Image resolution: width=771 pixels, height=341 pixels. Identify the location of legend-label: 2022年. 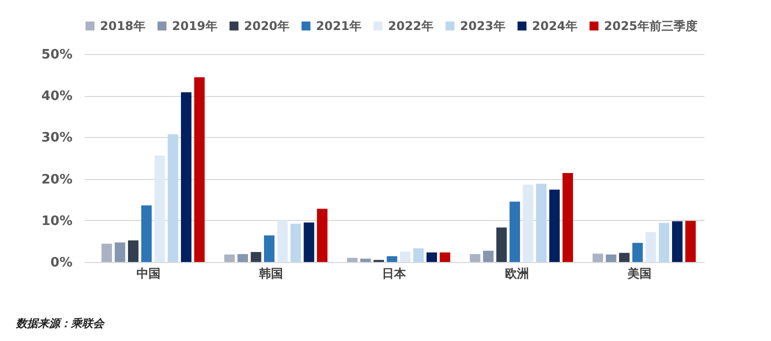
(411, 26).